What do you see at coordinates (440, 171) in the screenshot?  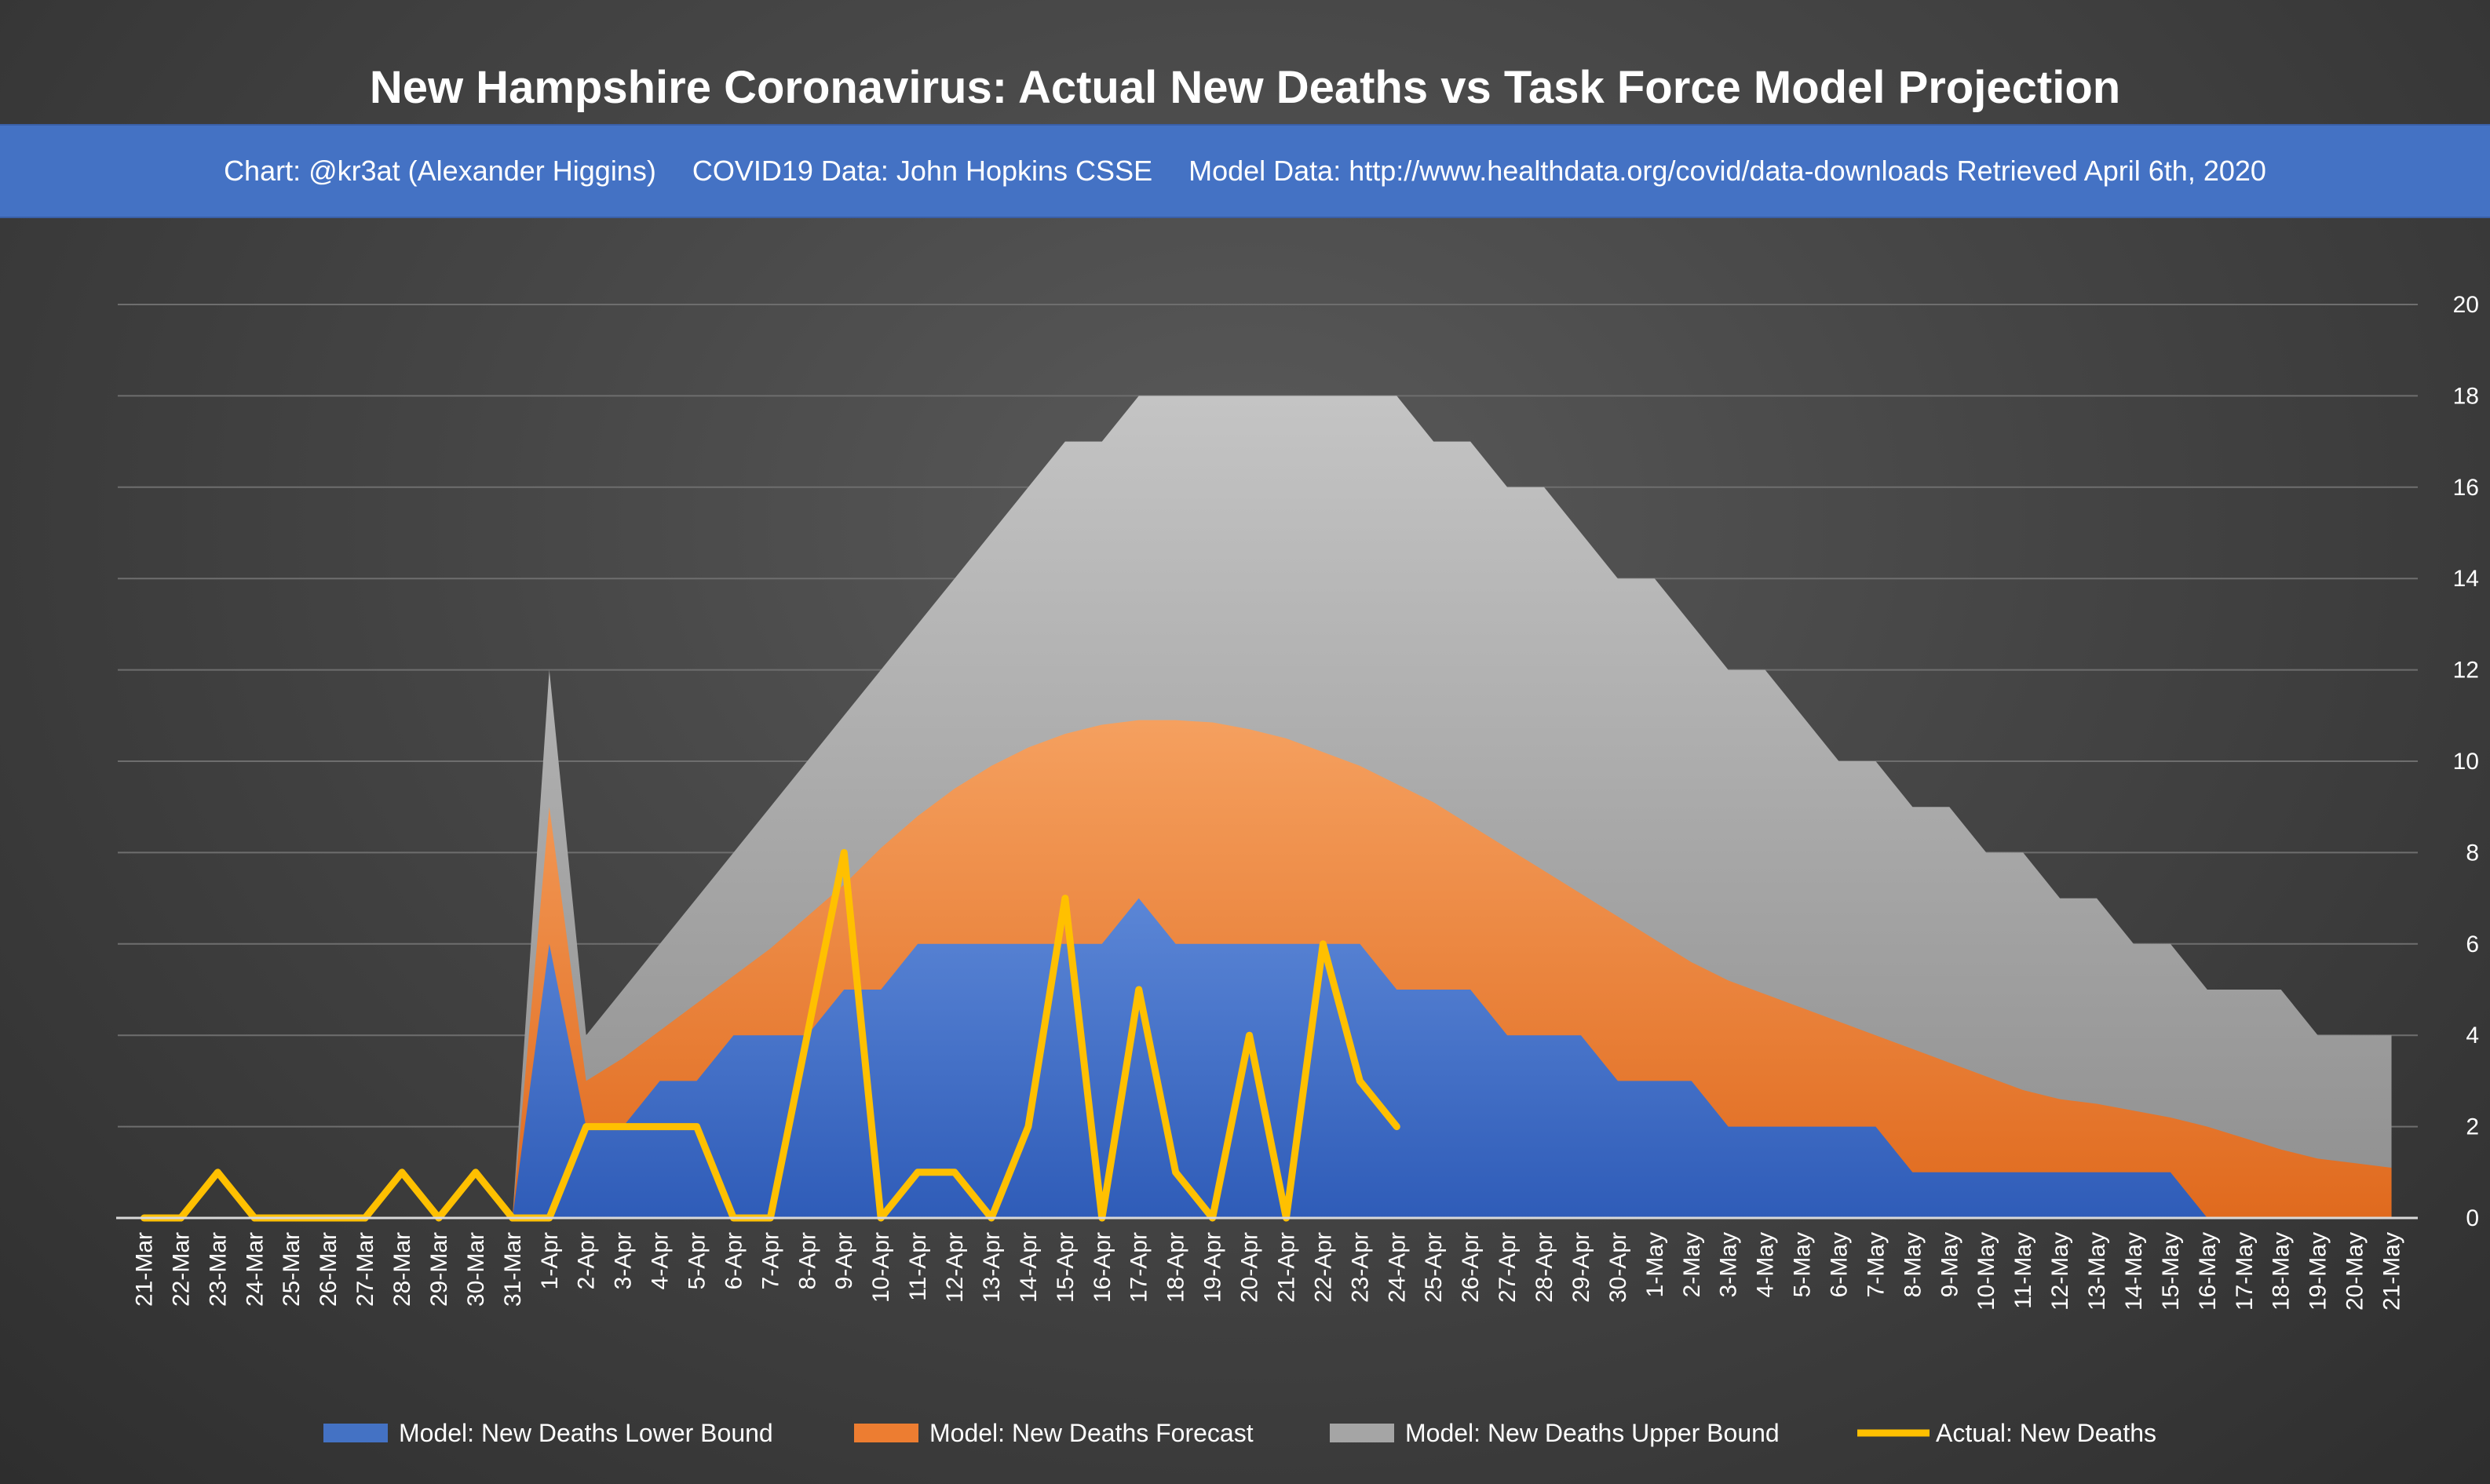 I see `chart-credit-text: Chart: @kr3at (Alexander Higgins)` at bounding box center [440, 171].